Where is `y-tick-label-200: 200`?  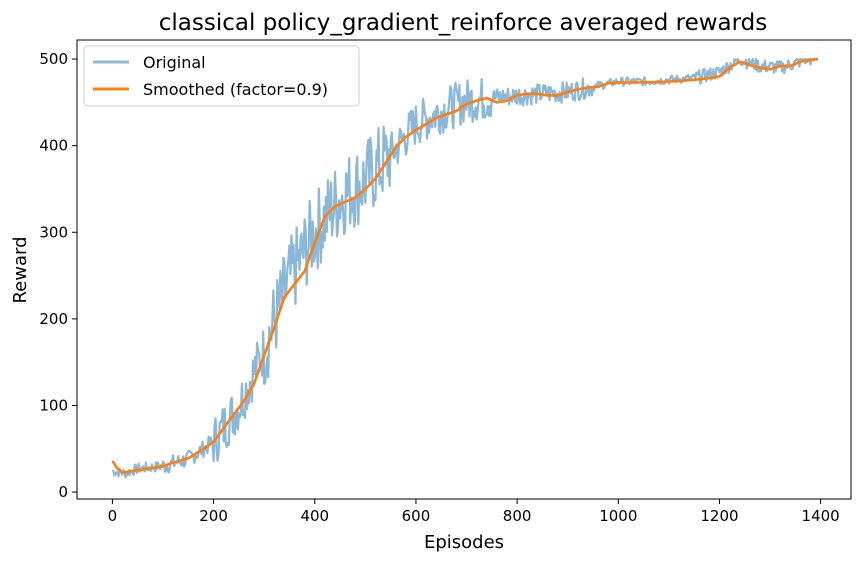 y-tick-label-200: 200 is located at coordinates (53, 319).